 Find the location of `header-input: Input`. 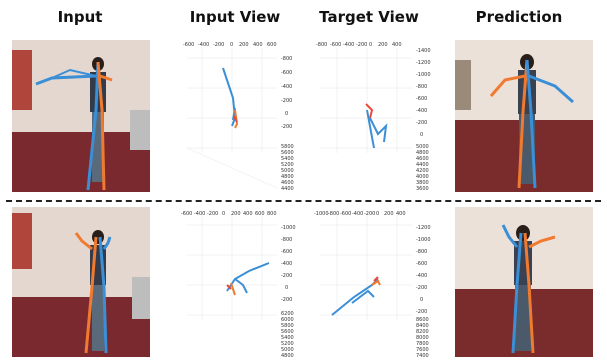

header-input: Input is located at coordinates (80, 17).